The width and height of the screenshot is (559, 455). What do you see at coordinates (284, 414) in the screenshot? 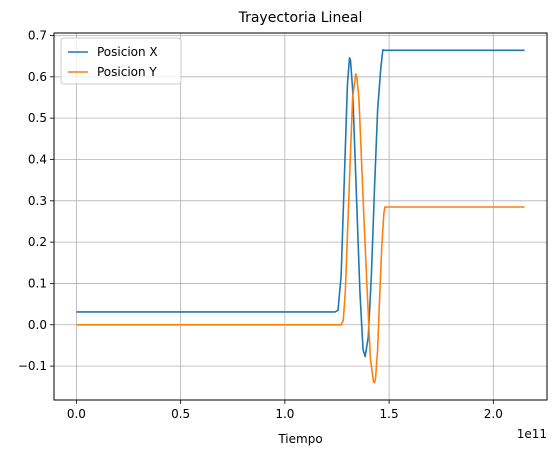
I see `x-tick-label: 1.0` at bounding box center [284, 414].